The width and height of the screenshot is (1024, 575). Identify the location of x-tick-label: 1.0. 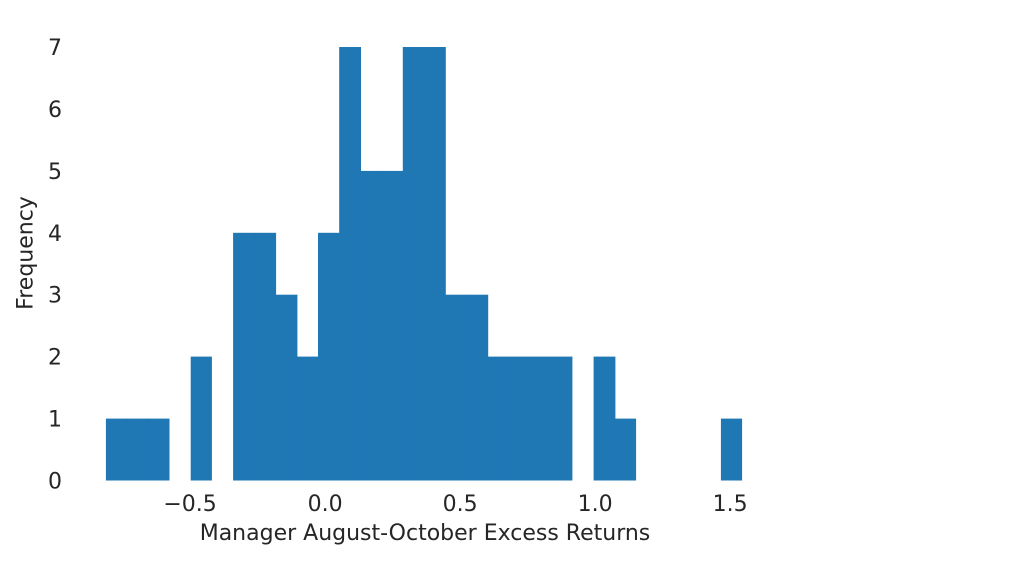
(595, 504).